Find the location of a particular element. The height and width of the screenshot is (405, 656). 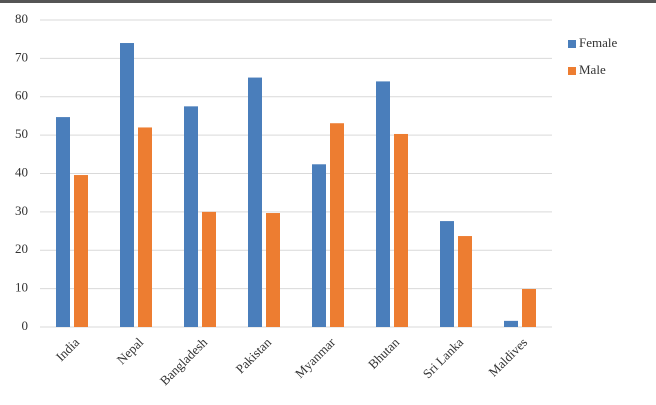

legend-label: Female is located at coordinates (598, 42).